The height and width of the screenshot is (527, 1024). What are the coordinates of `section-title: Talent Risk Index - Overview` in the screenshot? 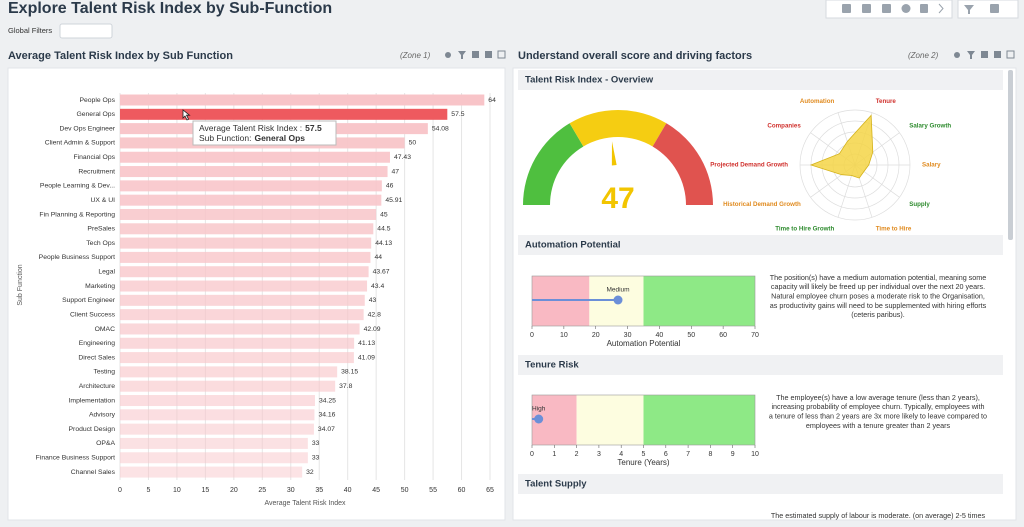 It's located at (589, 80).